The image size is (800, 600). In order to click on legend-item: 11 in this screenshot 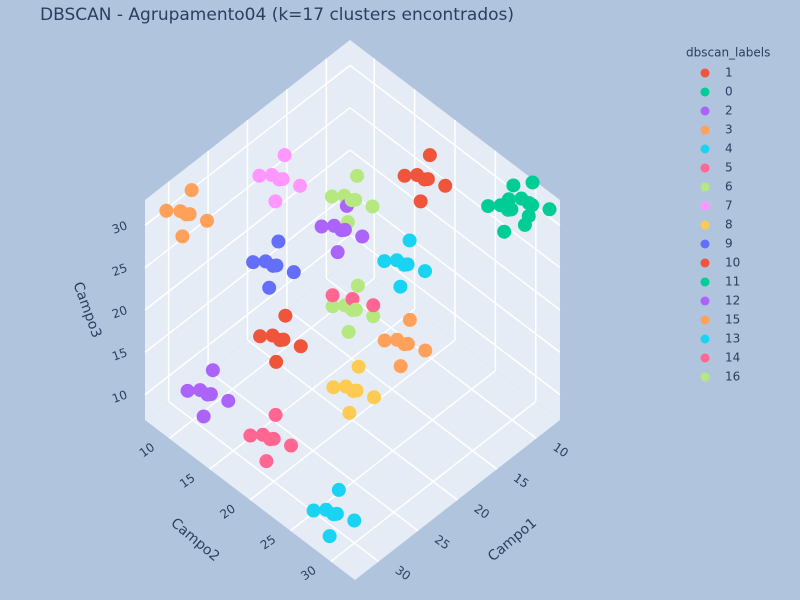, I will do `click(720, 282)`.